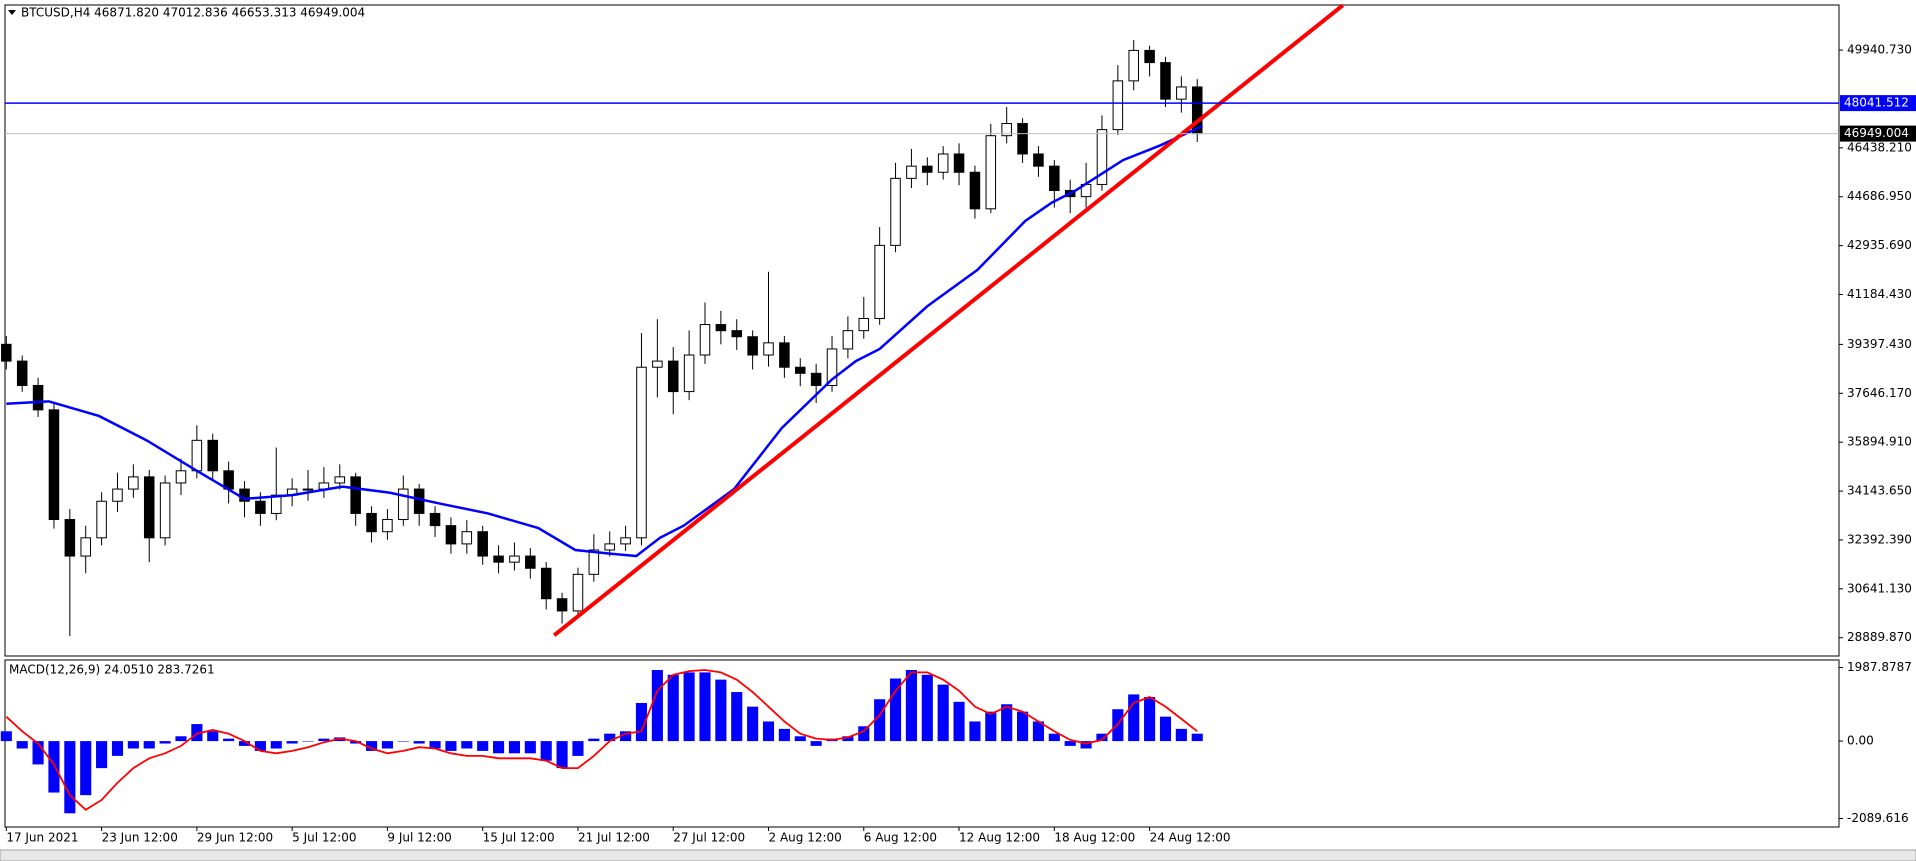 Image resolution: width=1916 pixels, height=861 pixels. What do you see at coordinates (1860, 741) in the screenshot?
I see `y-tick-label: 0.00` at bounding box center [1860, 741].